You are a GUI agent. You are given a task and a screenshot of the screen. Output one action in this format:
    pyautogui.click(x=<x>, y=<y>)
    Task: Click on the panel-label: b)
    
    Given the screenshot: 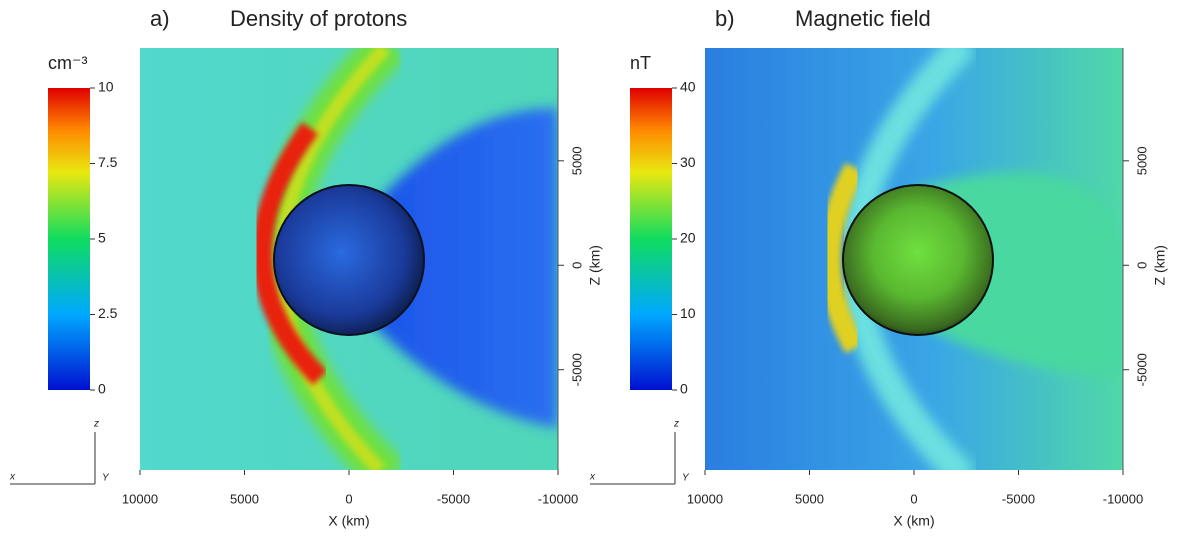 What is the action you would take?
    pyautogui.click(x=725, y=18)
    